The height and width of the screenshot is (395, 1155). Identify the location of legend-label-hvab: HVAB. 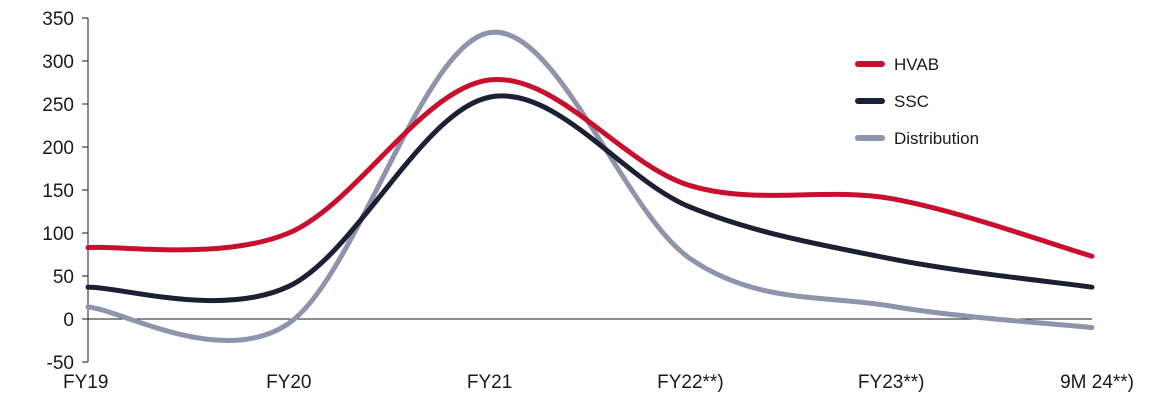
(916, 64).